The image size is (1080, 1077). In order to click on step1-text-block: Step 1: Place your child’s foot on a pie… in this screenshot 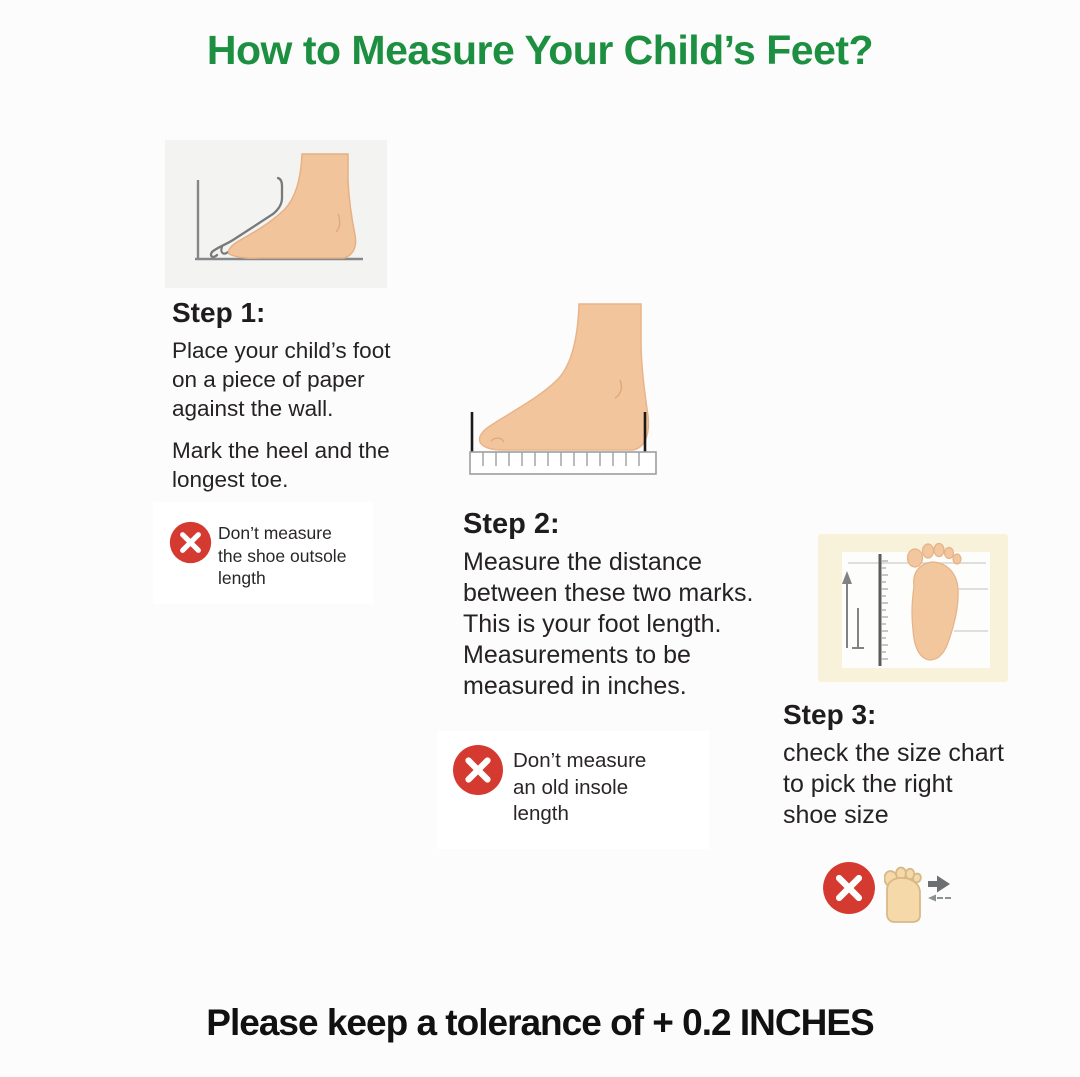, I will do `click(281, 395)`.